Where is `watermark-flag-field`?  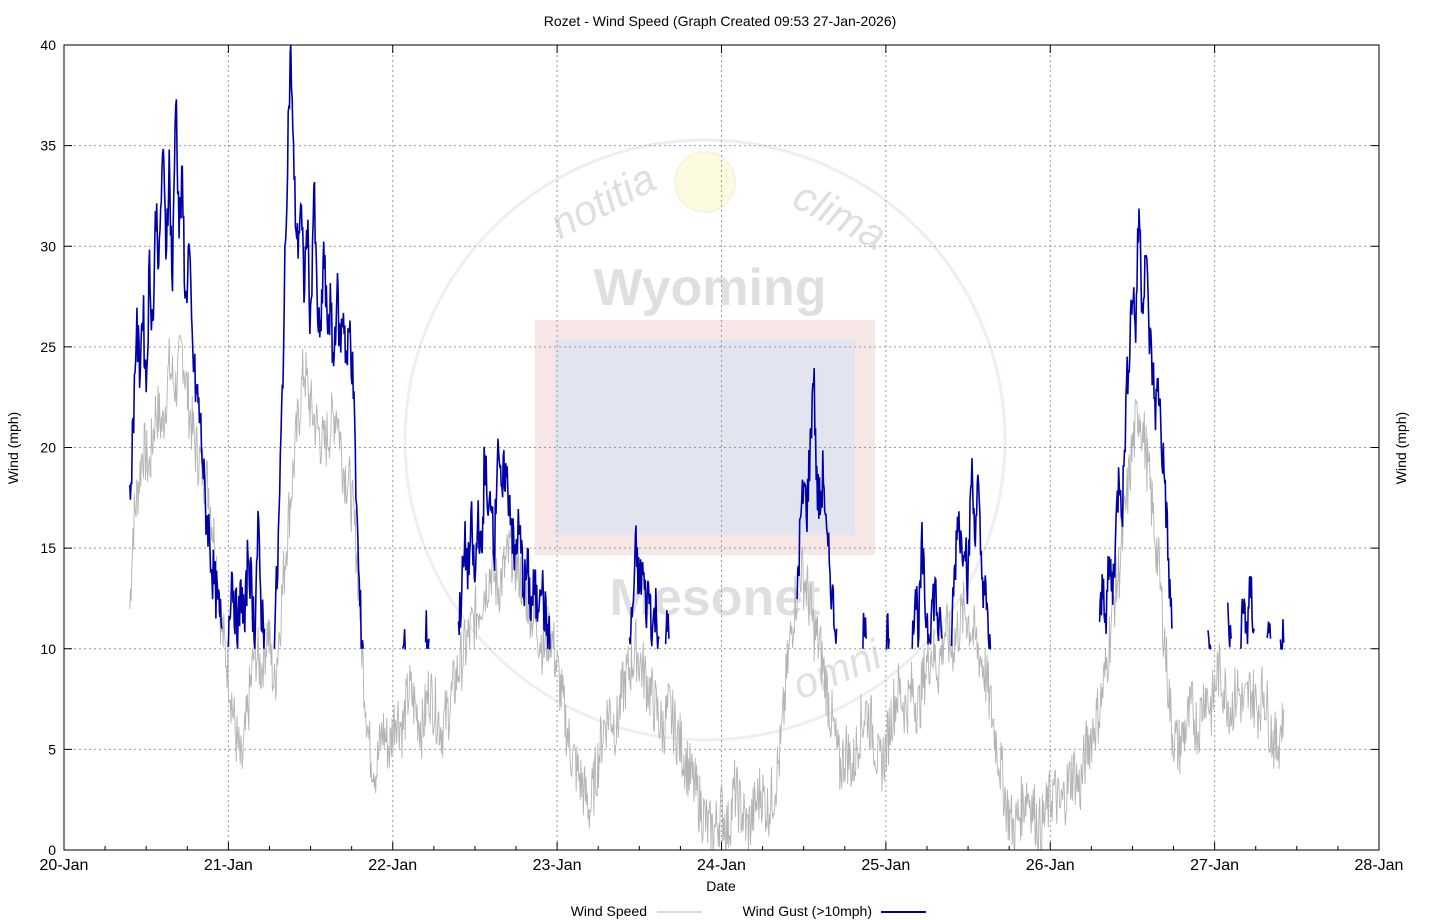
watermark-flag-field is located at coordinates (705, 437).